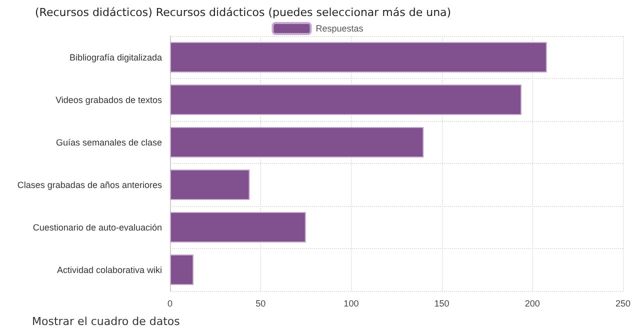 This screenshot has width=635, height=329. What do you see at coordinates (97, 227) in the screenshot?
I see `y-tick-label: Cuestionario de auto-evaluación` at bounding box center [97, 227].